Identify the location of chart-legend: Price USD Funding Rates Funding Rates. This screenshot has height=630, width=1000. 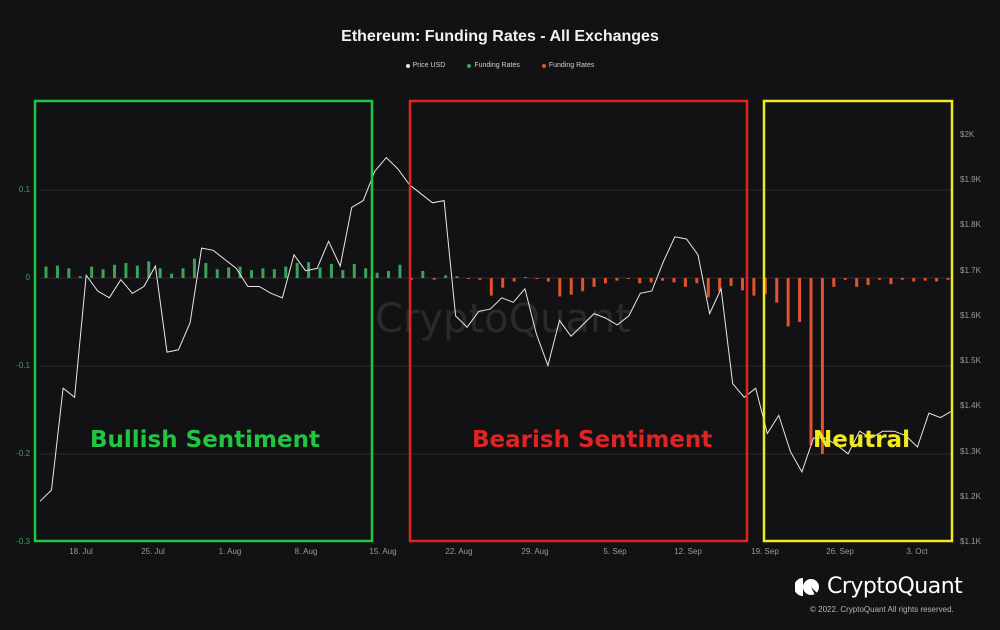
(500, 65).